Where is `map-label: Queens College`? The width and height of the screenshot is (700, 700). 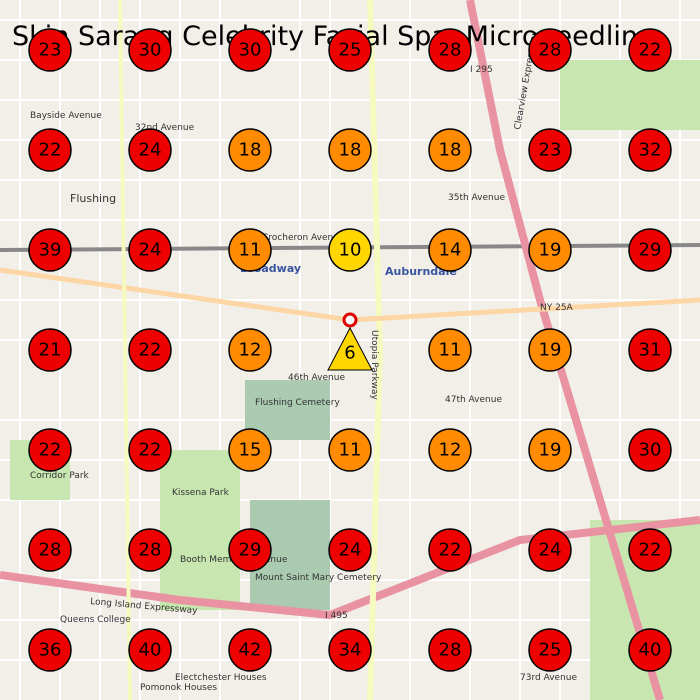 map-label: Queens College is located at coordinates (95, 620).